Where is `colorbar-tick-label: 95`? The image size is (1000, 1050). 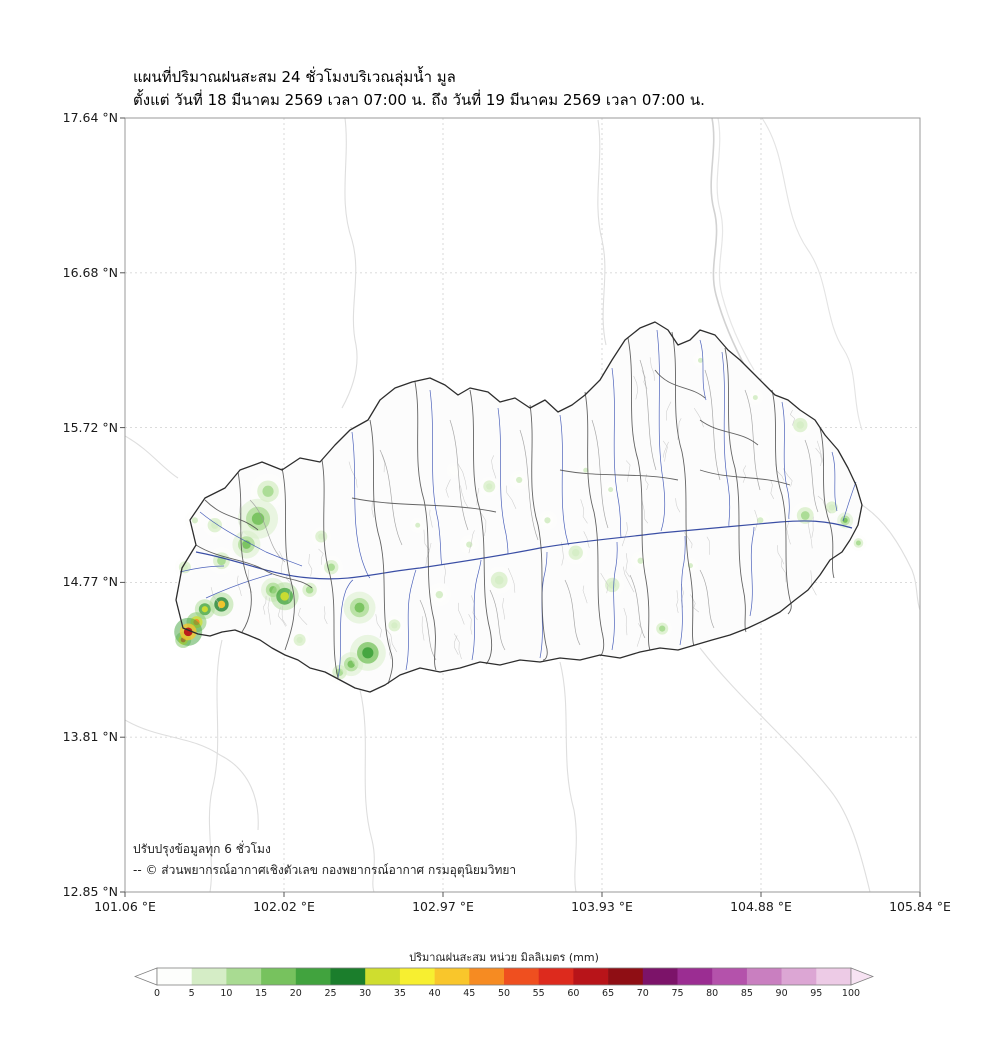
colorbar-tick-label: 95 is located at coordinates (816, 993).